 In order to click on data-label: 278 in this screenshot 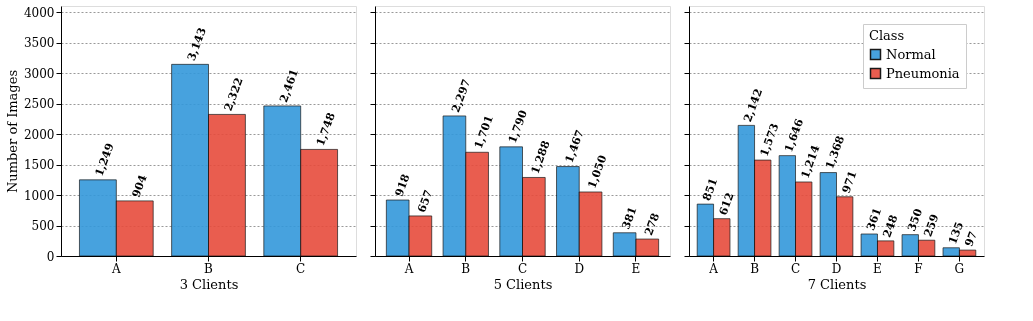, I will do `click(652, 224)`.